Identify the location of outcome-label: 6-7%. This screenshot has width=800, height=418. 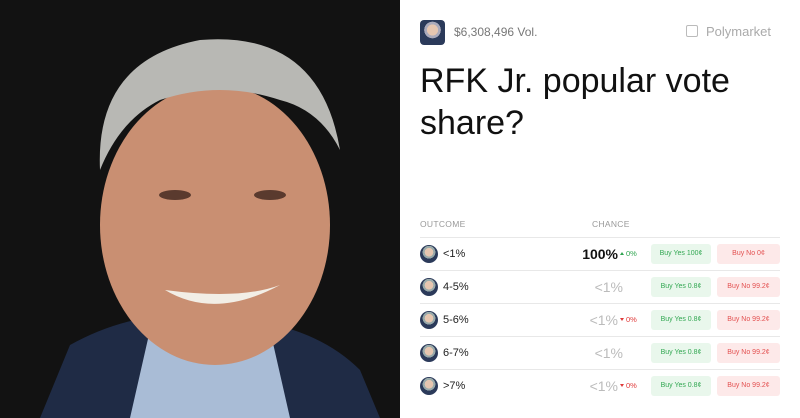
(456, 353).